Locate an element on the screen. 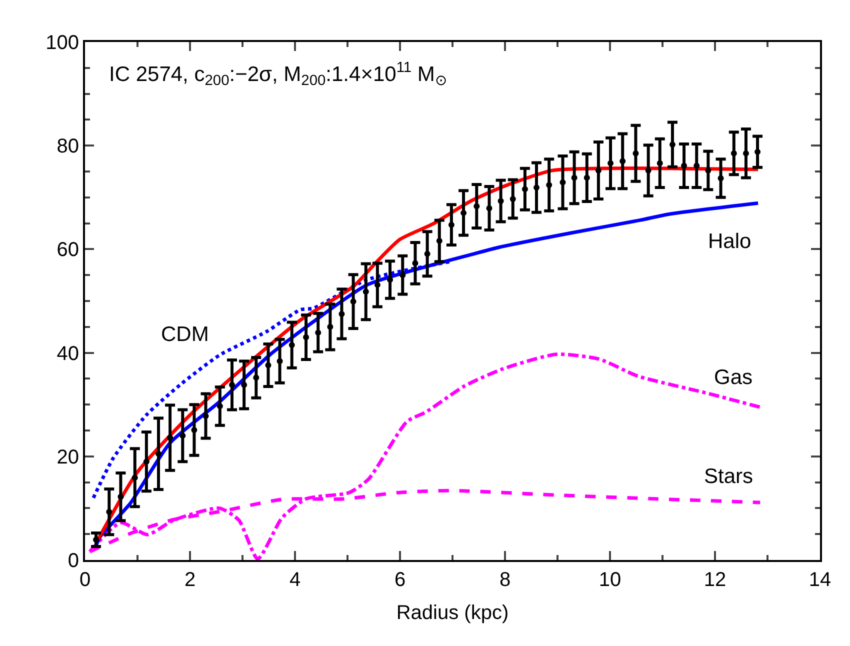 This screenshot has height=646, width=850. series-label: Stars is located at coordinates (729, 476).